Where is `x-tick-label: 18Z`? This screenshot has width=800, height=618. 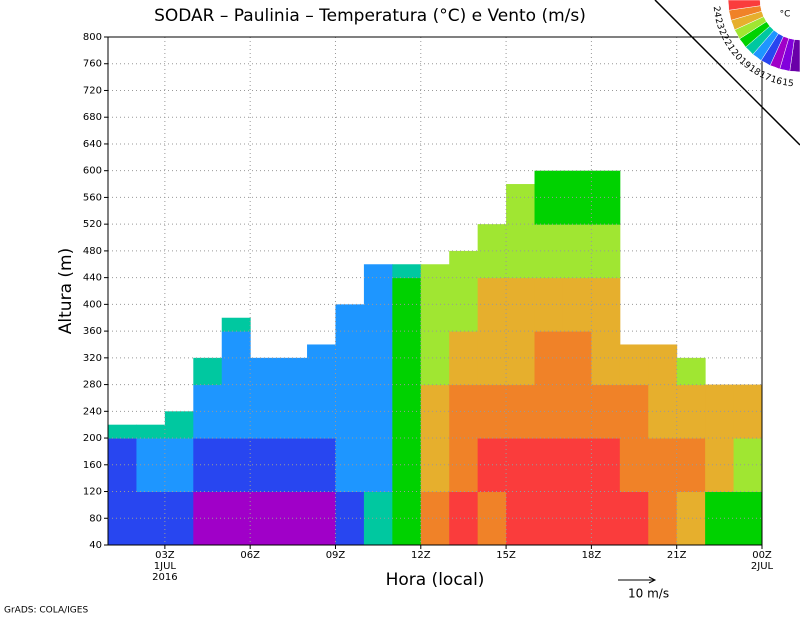
x-tick-label: 18Z is located at coordinates (592, 555).